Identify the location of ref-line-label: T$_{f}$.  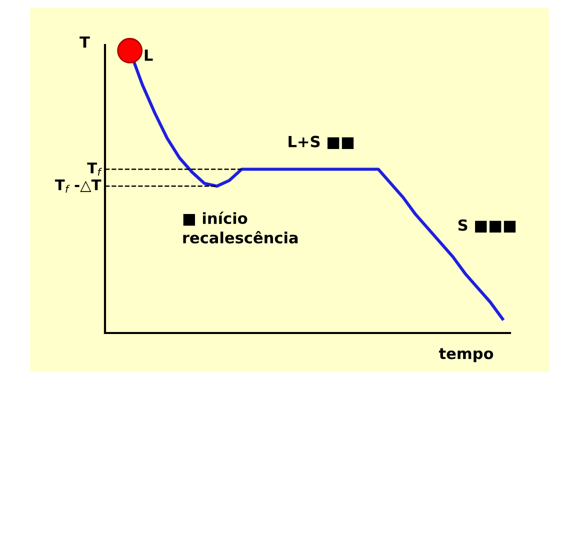
(94, 169).